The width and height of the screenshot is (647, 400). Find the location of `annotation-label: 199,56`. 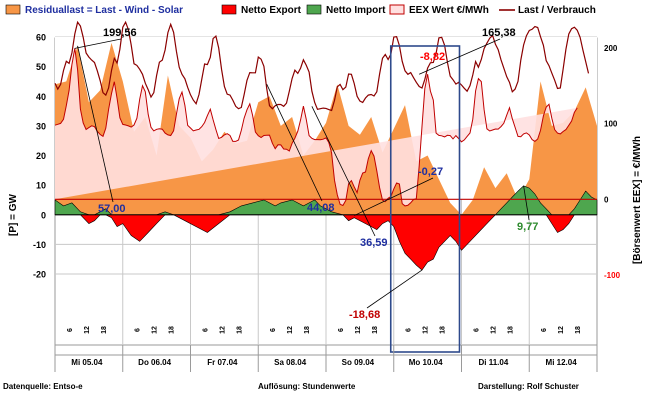

annotation-label: 199,56 is located at coordinates (120, 33).